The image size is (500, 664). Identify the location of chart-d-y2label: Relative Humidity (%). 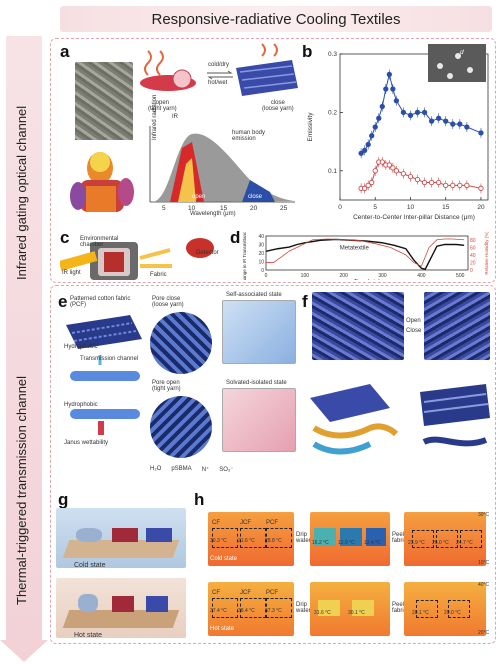
(486, 253).